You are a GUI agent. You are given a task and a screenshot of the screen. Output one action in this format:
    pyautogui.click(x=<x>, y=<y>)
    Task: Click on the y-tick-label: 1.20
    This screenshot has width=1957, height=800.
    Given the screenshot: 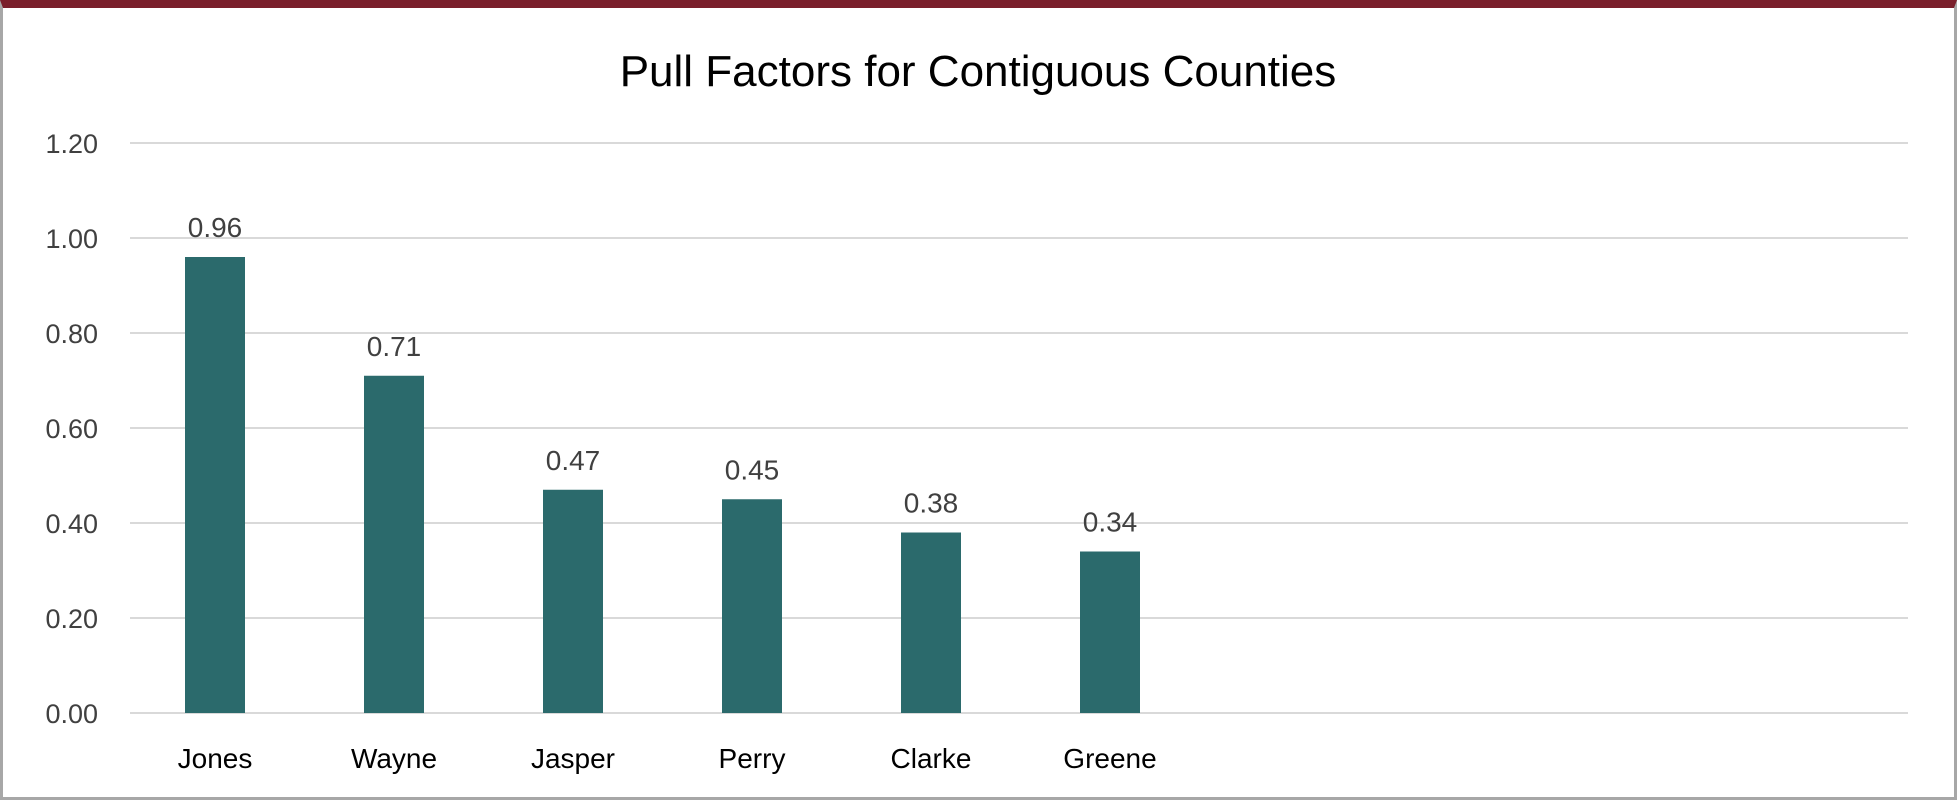 What is the action you would take?
    pyautogui.click(x=71, y=144)
    